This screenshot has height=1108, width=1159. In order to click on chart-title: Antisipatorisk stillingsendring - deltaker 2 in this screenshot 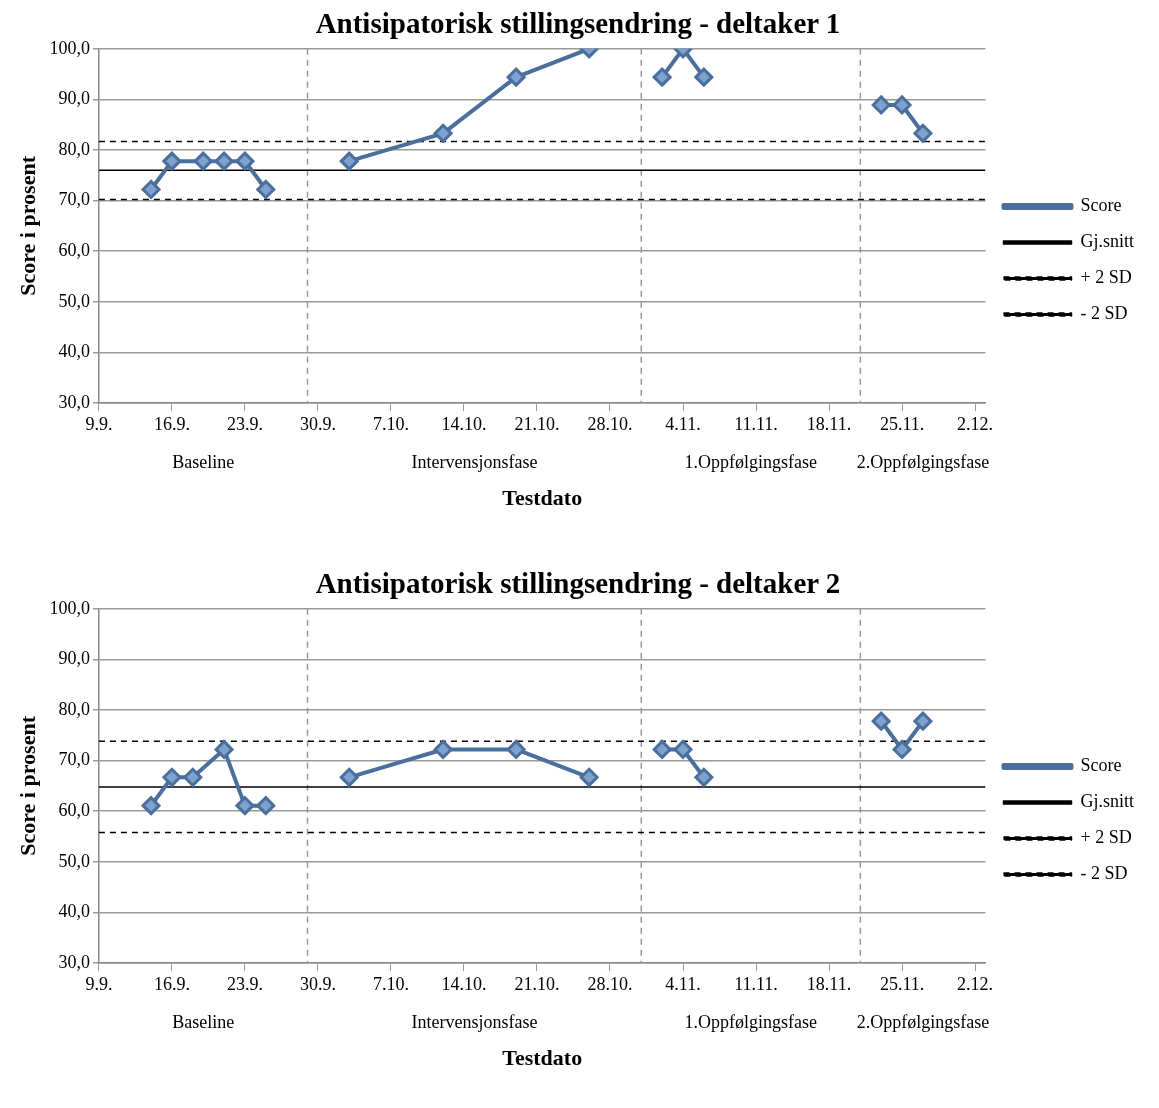, I will do `click(578, 582)`.